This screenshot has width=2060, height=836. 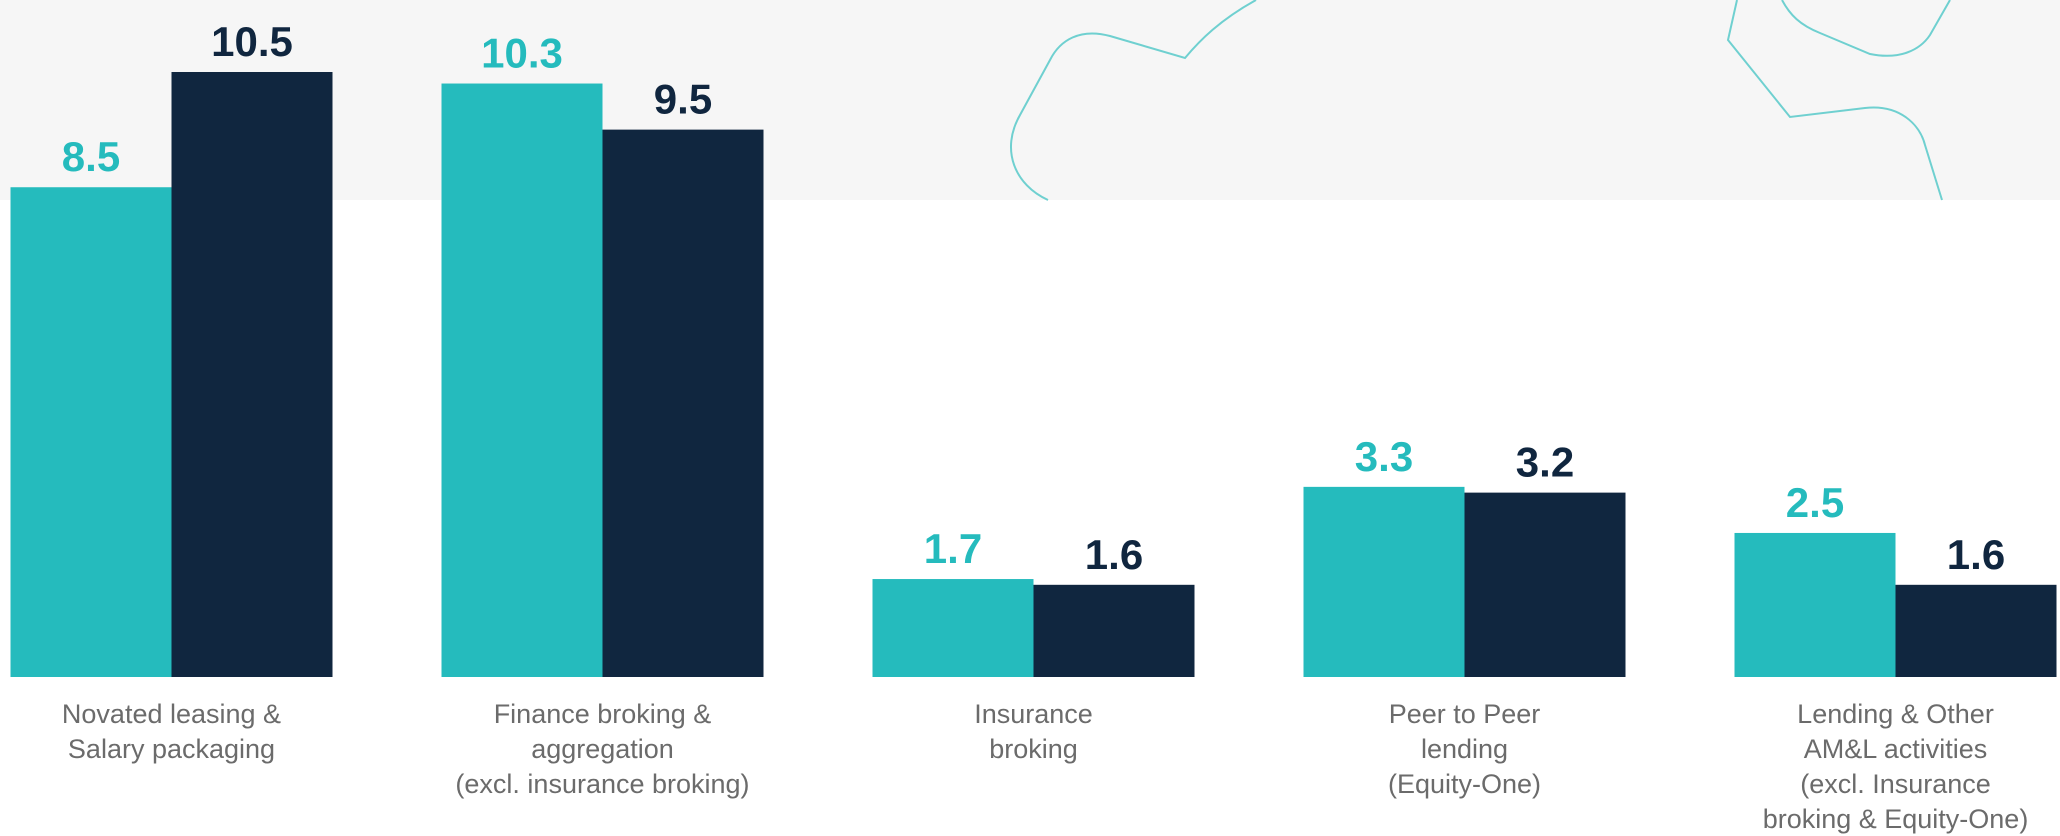 I want to click on decoration, so click(x=1480, y=100).